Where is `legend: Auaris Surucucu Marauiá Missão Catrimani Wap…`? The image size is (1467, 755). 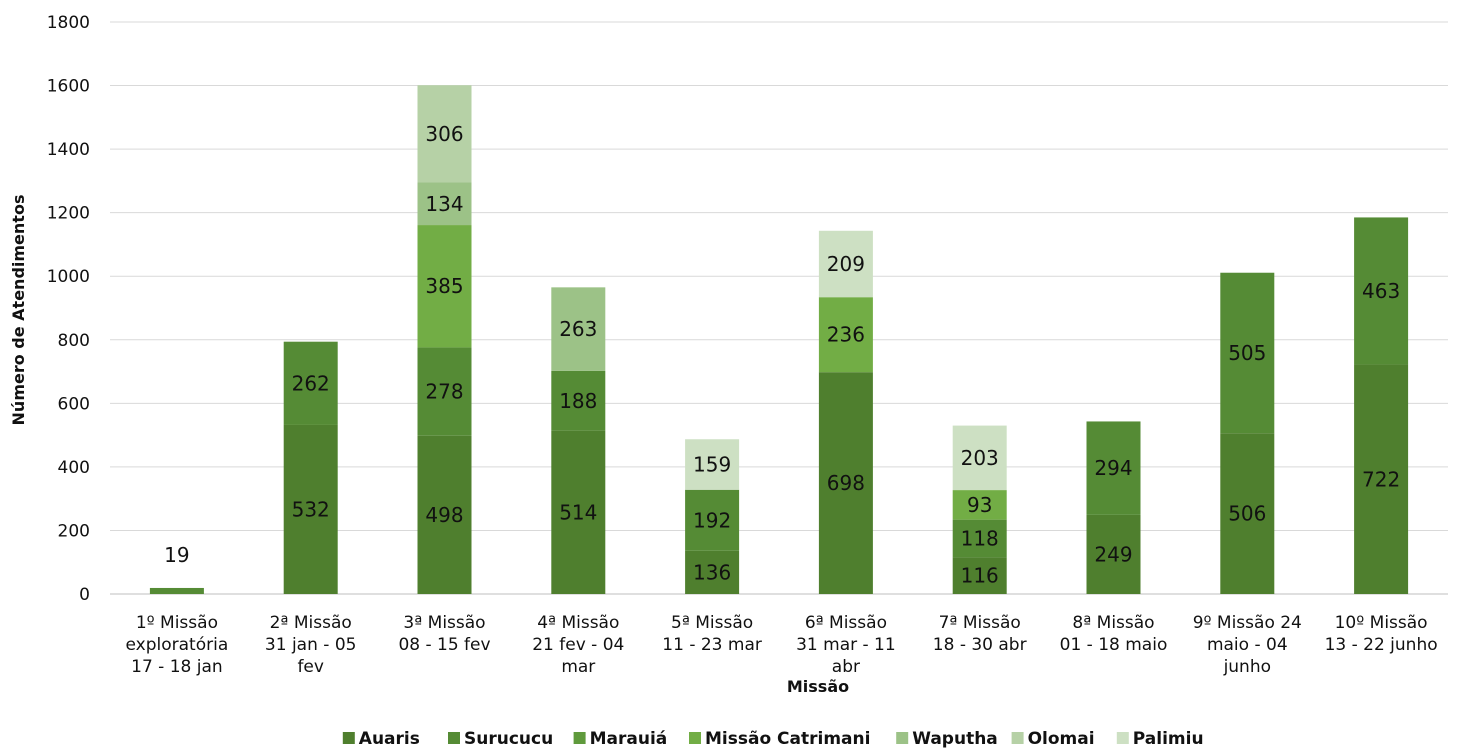 legend: Auaris Surucucu Marauiá Missão Catrimani Wap… is located at coordinates (773, 739).